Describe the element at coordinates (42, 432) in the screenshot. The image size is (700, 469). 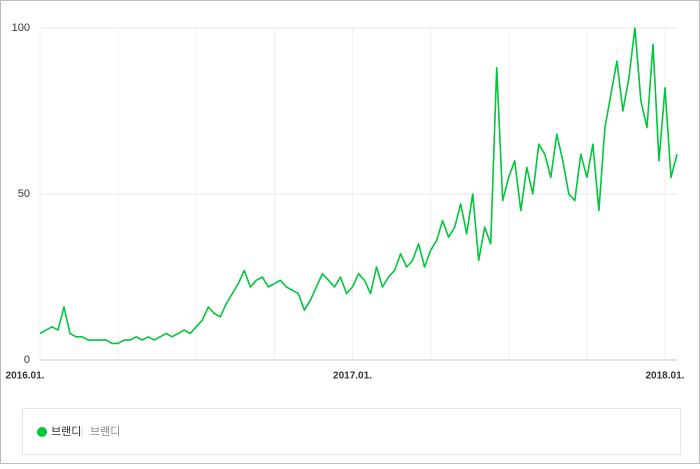
I see `legend-marker` at that location.